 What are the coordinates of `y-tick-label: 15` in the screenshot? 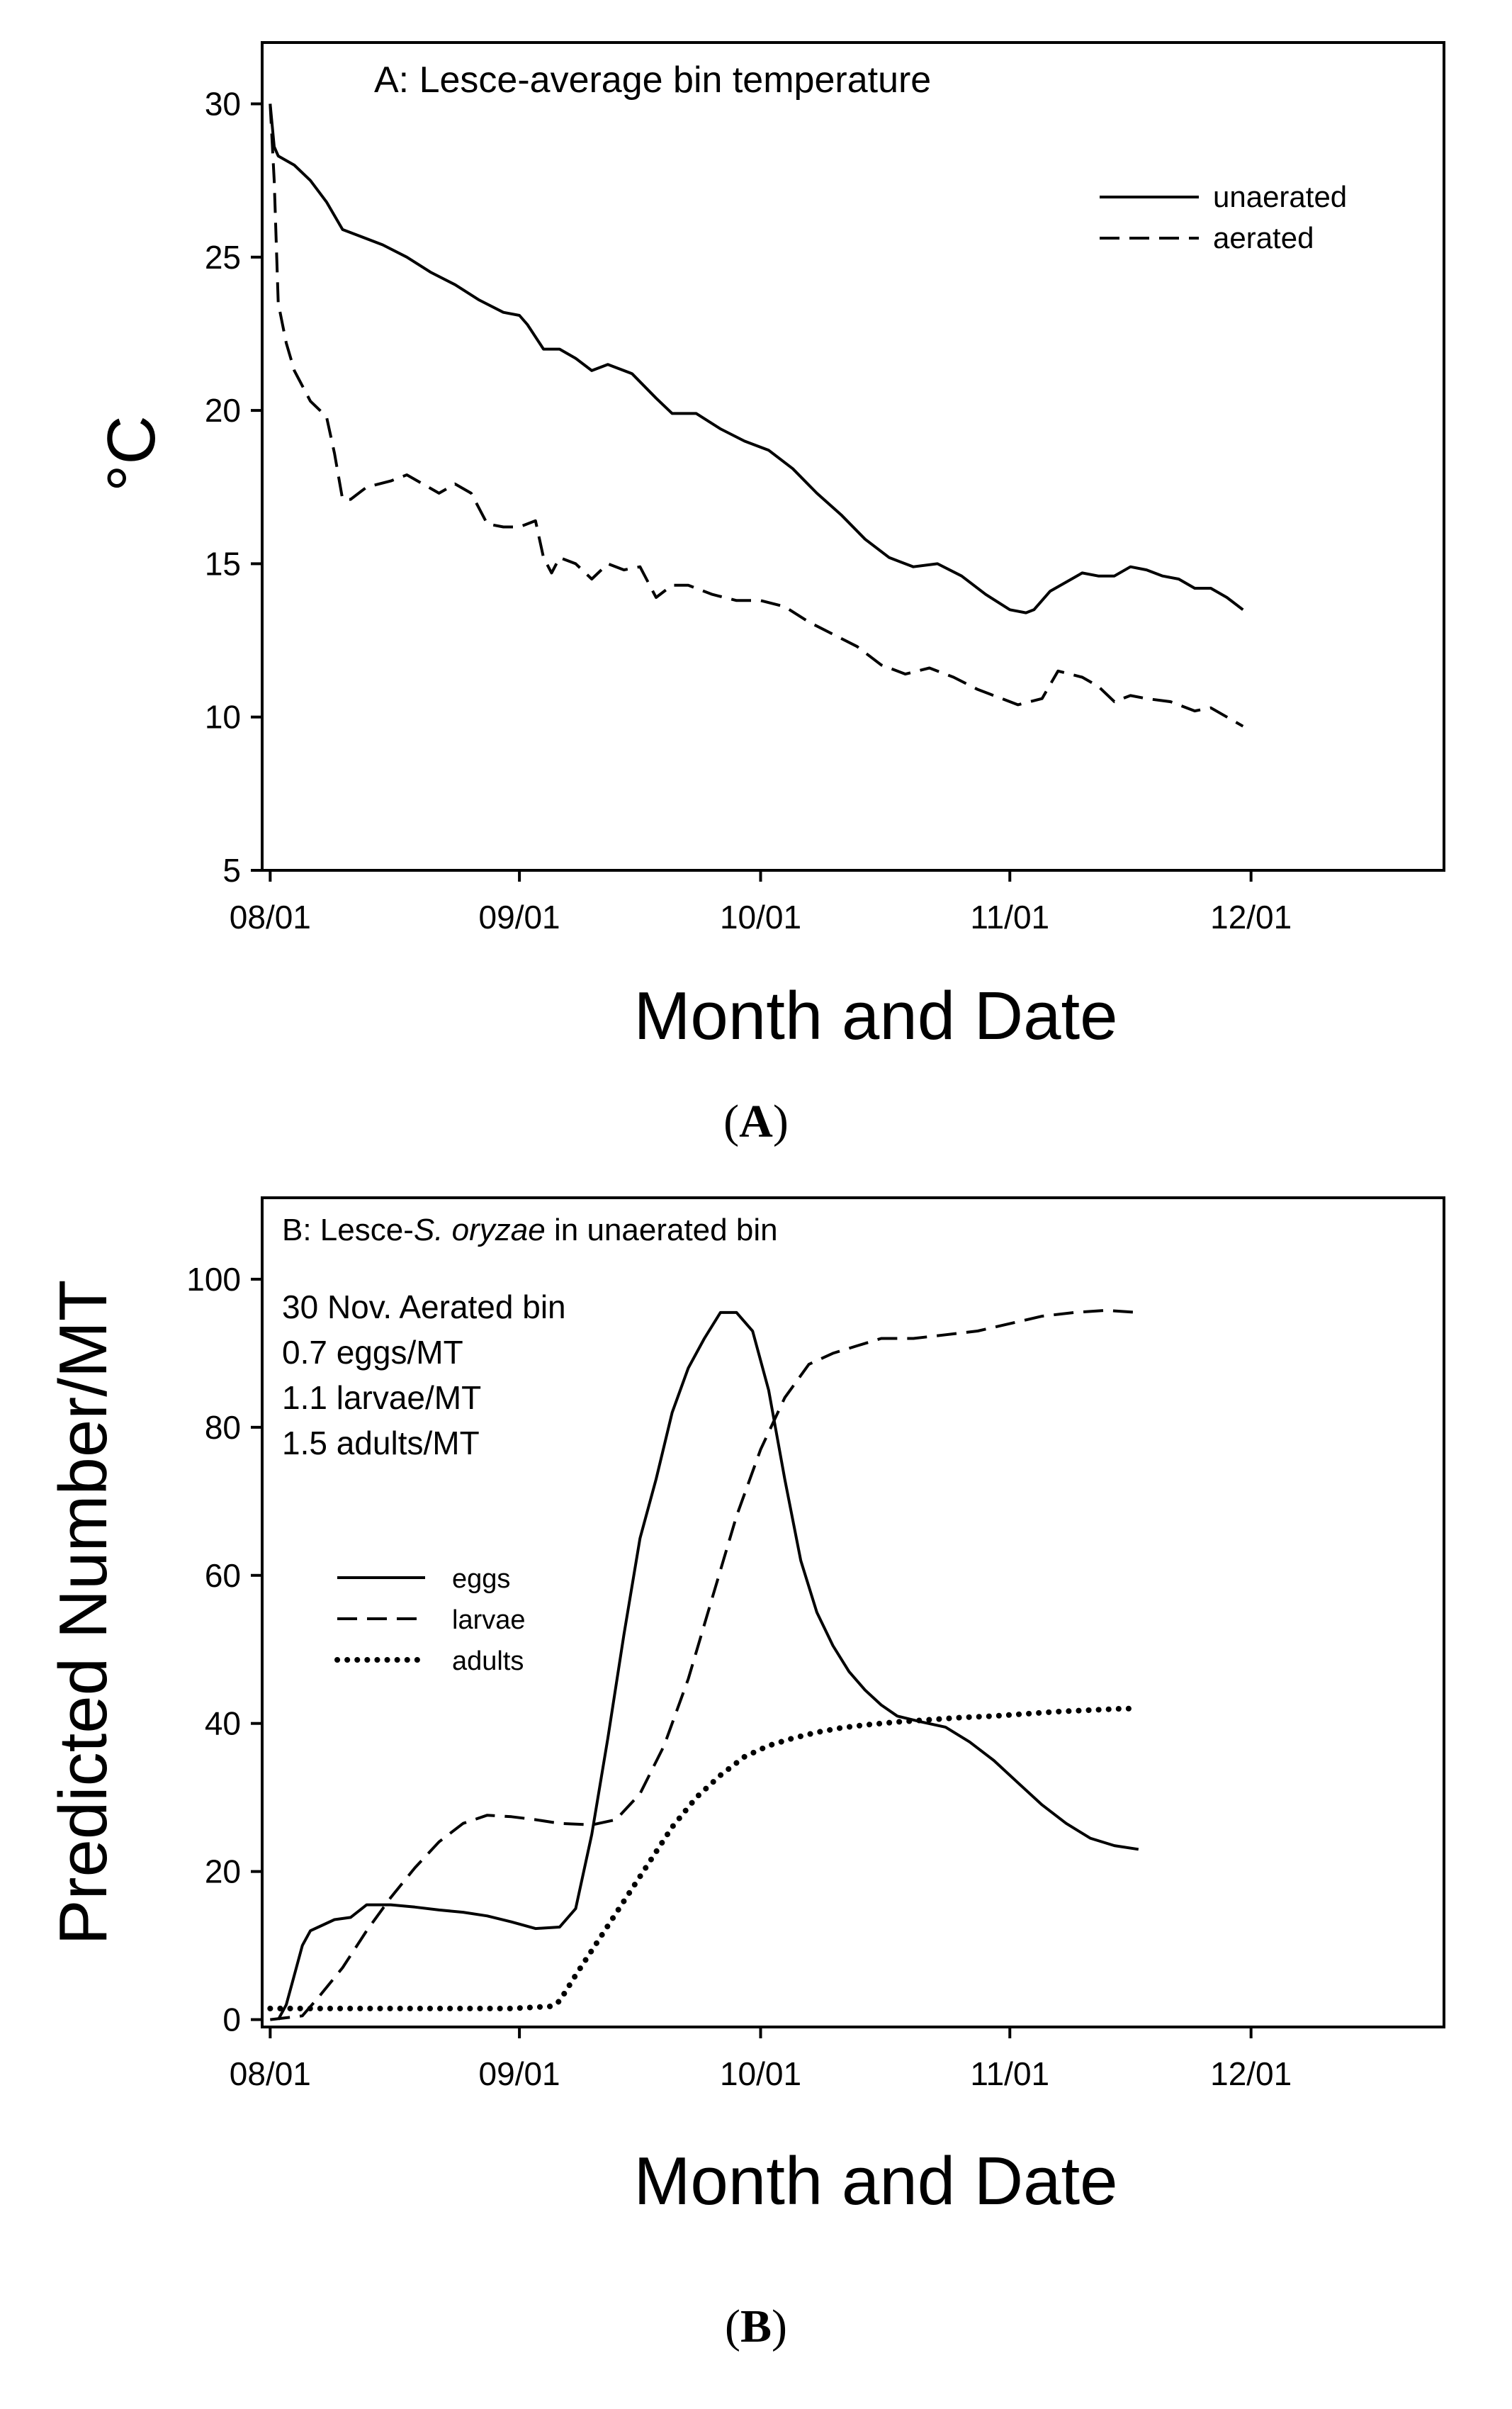 It's located at (223, 563).